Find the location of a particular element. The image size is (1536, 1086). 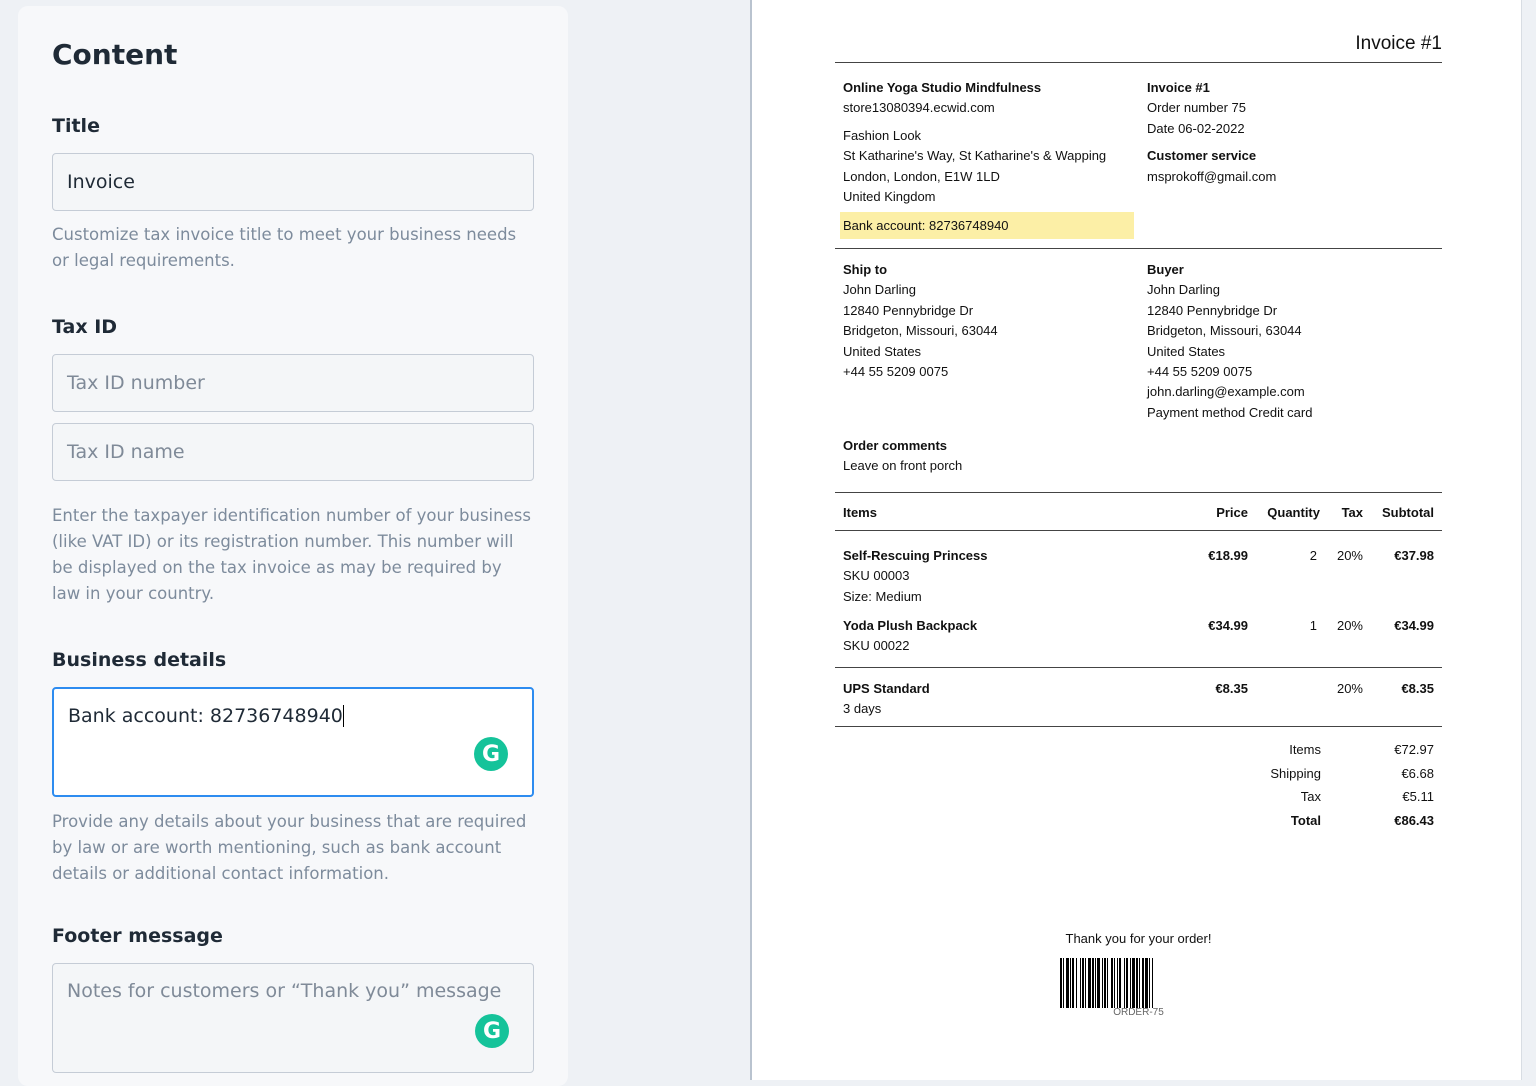

item-price: €34.99 is located at coordinates (1228, 625).